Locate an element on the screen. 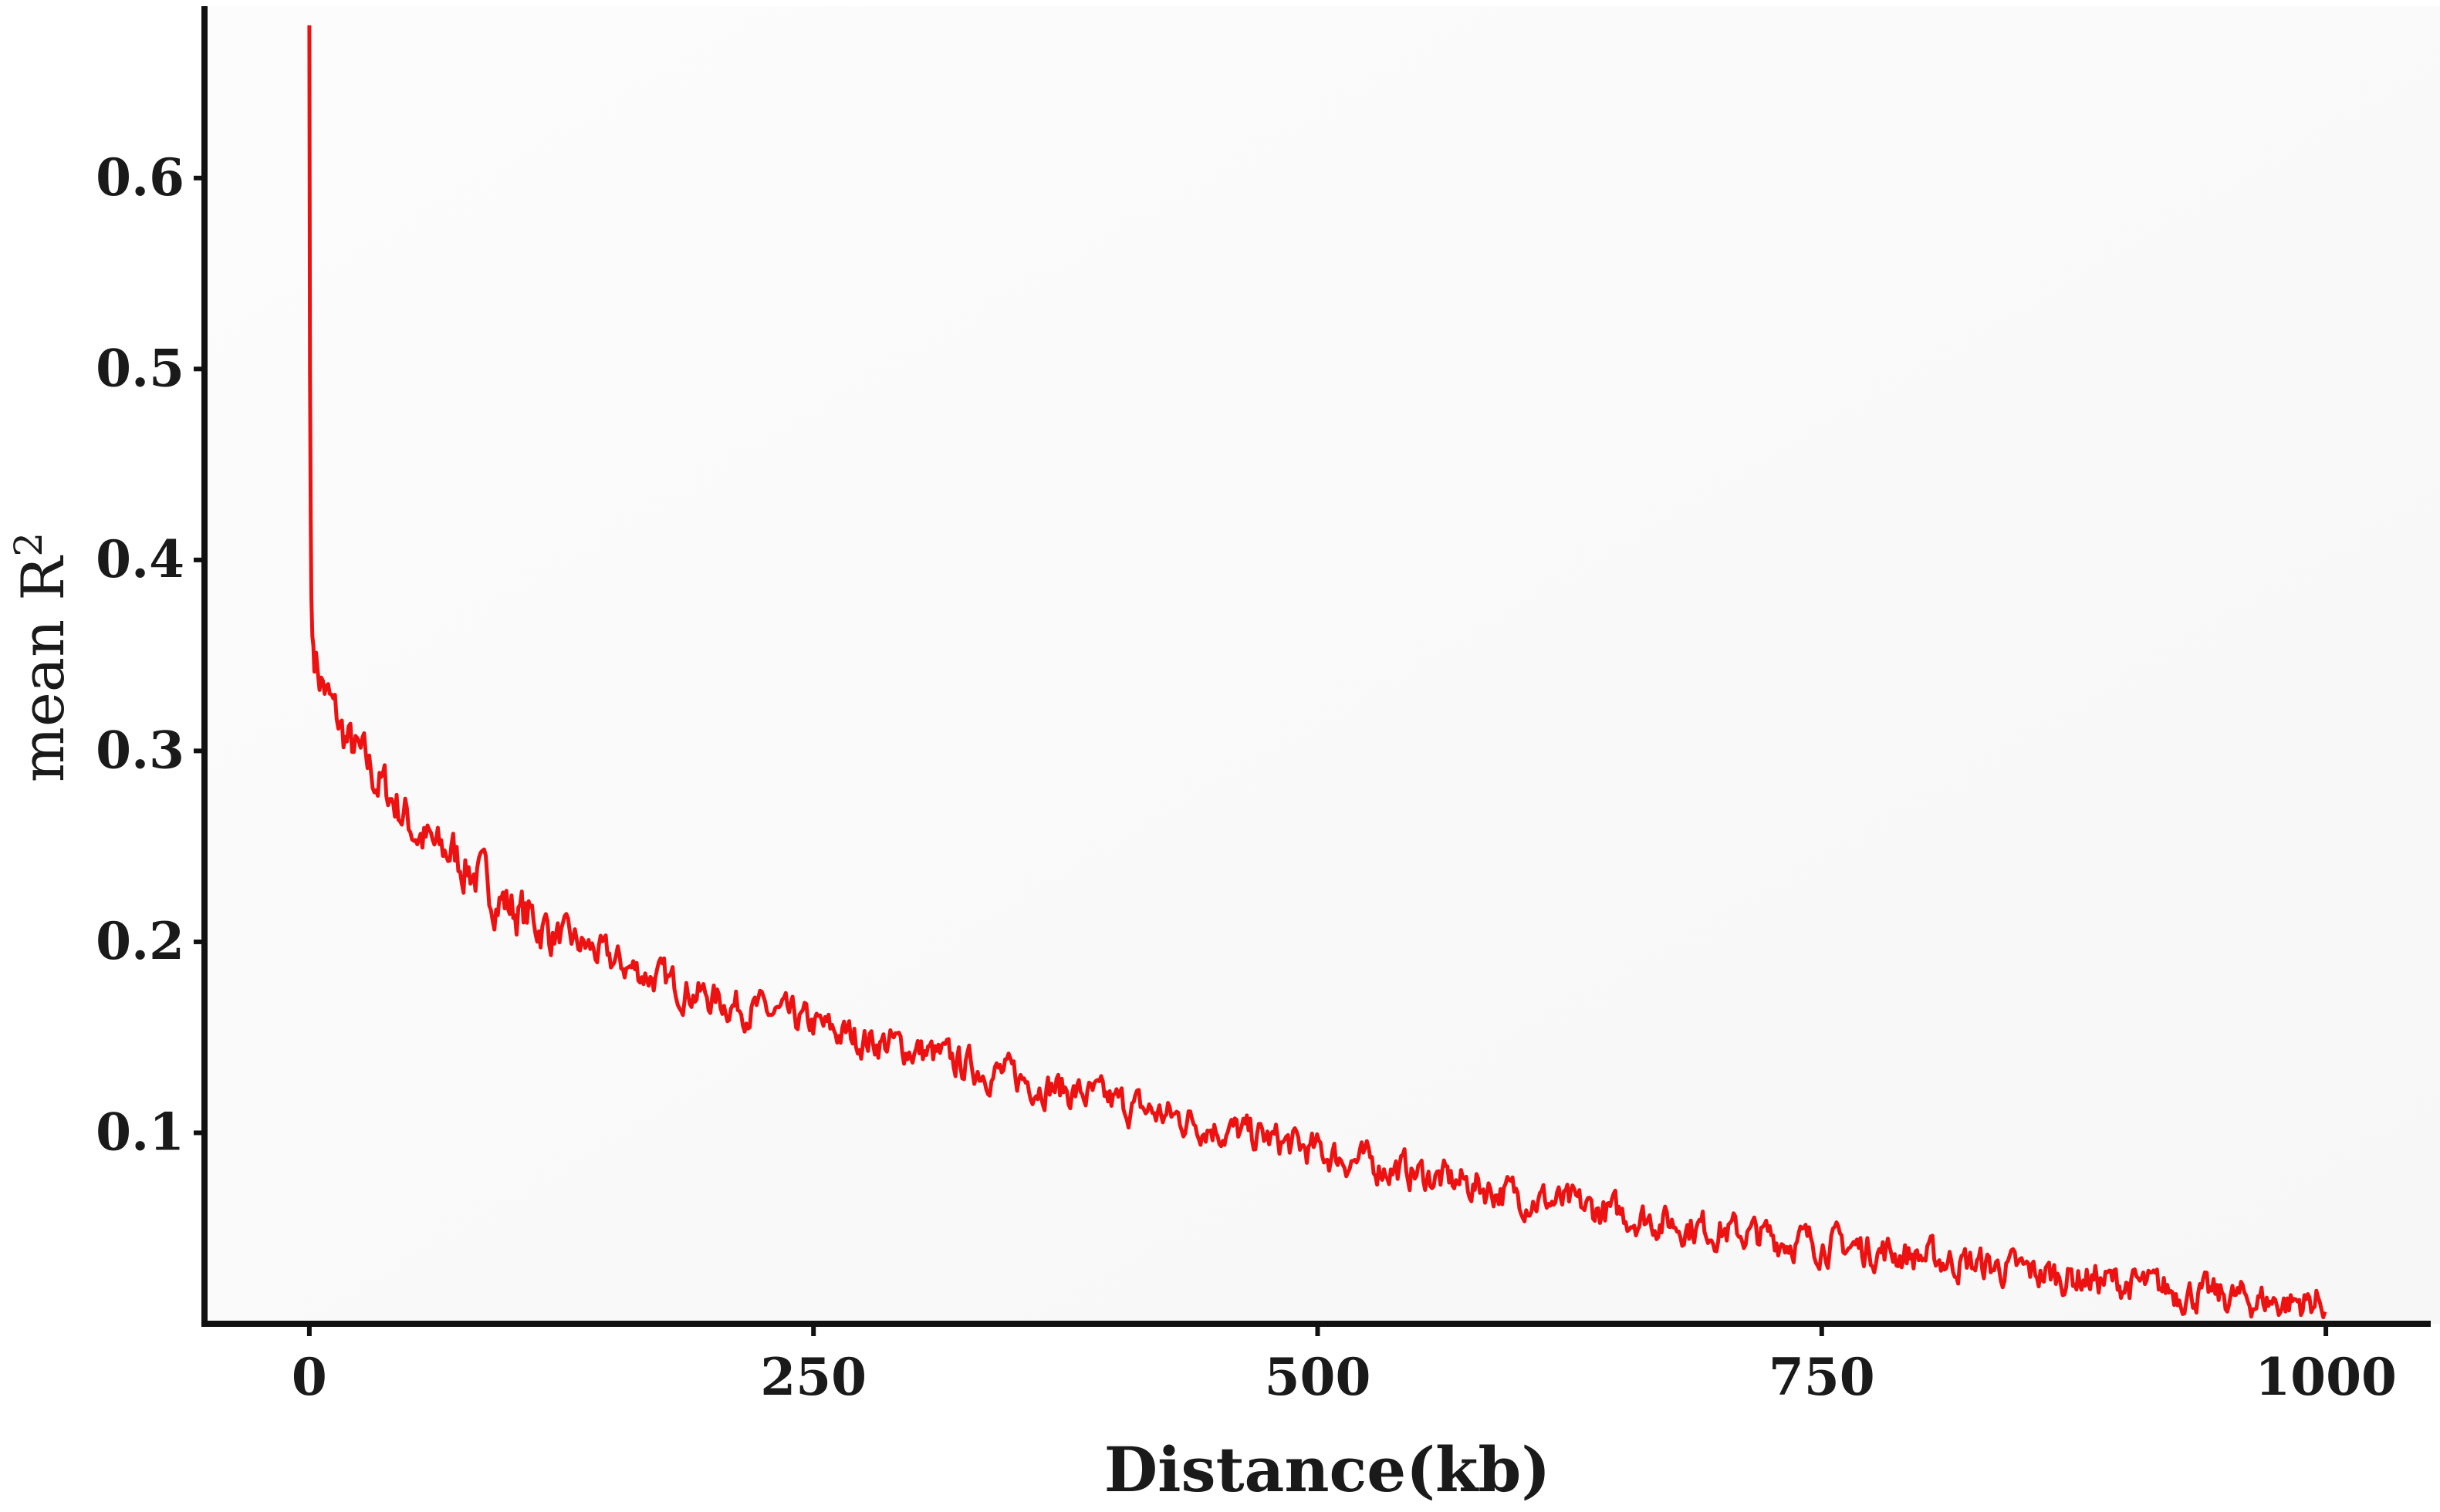 The width and height of the screenshot is (2440, 1512). y-axis-ticks: 0.1 0.2 0.3 0.4 0.5 0.6 is located at coordinates (150, 654).